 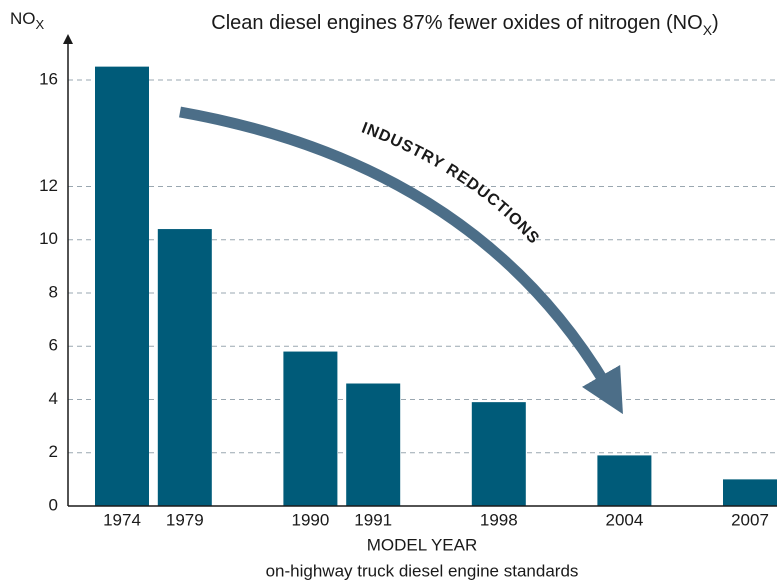 I want to click on x-tick-label: 2004, so click(x=624, y=519).